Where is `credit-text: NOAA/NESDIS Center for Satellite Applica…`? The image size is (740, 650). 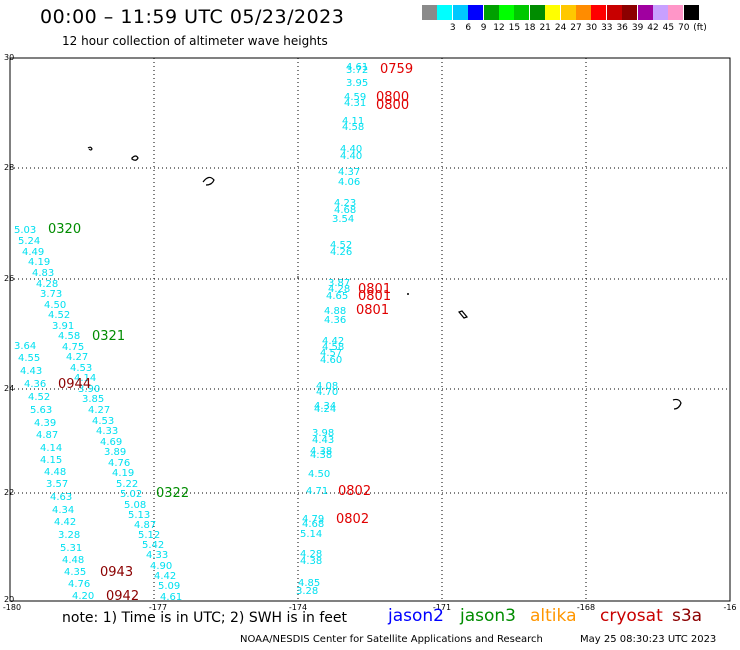
credit-text: NOAA/NESDIS Center for Satellite Applica… is located at coordinates (391, 639).